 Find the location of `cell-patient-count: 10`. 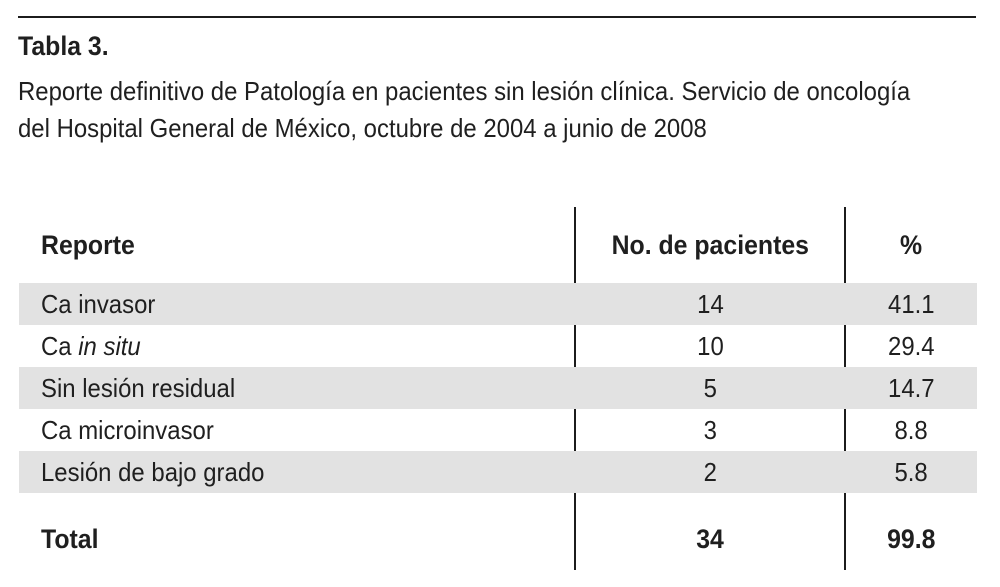

cell-patient-count: 10 is located at coordinates (710, 345).